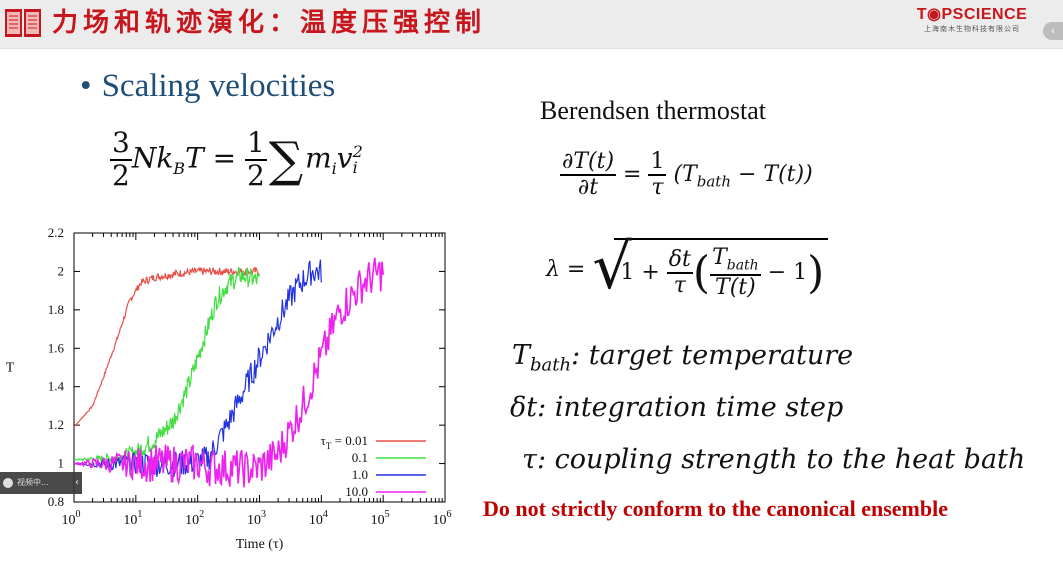 The width and height of the screenshot is (1063, 564). I want to click on legend-label: 1.0, so click(360, 474).